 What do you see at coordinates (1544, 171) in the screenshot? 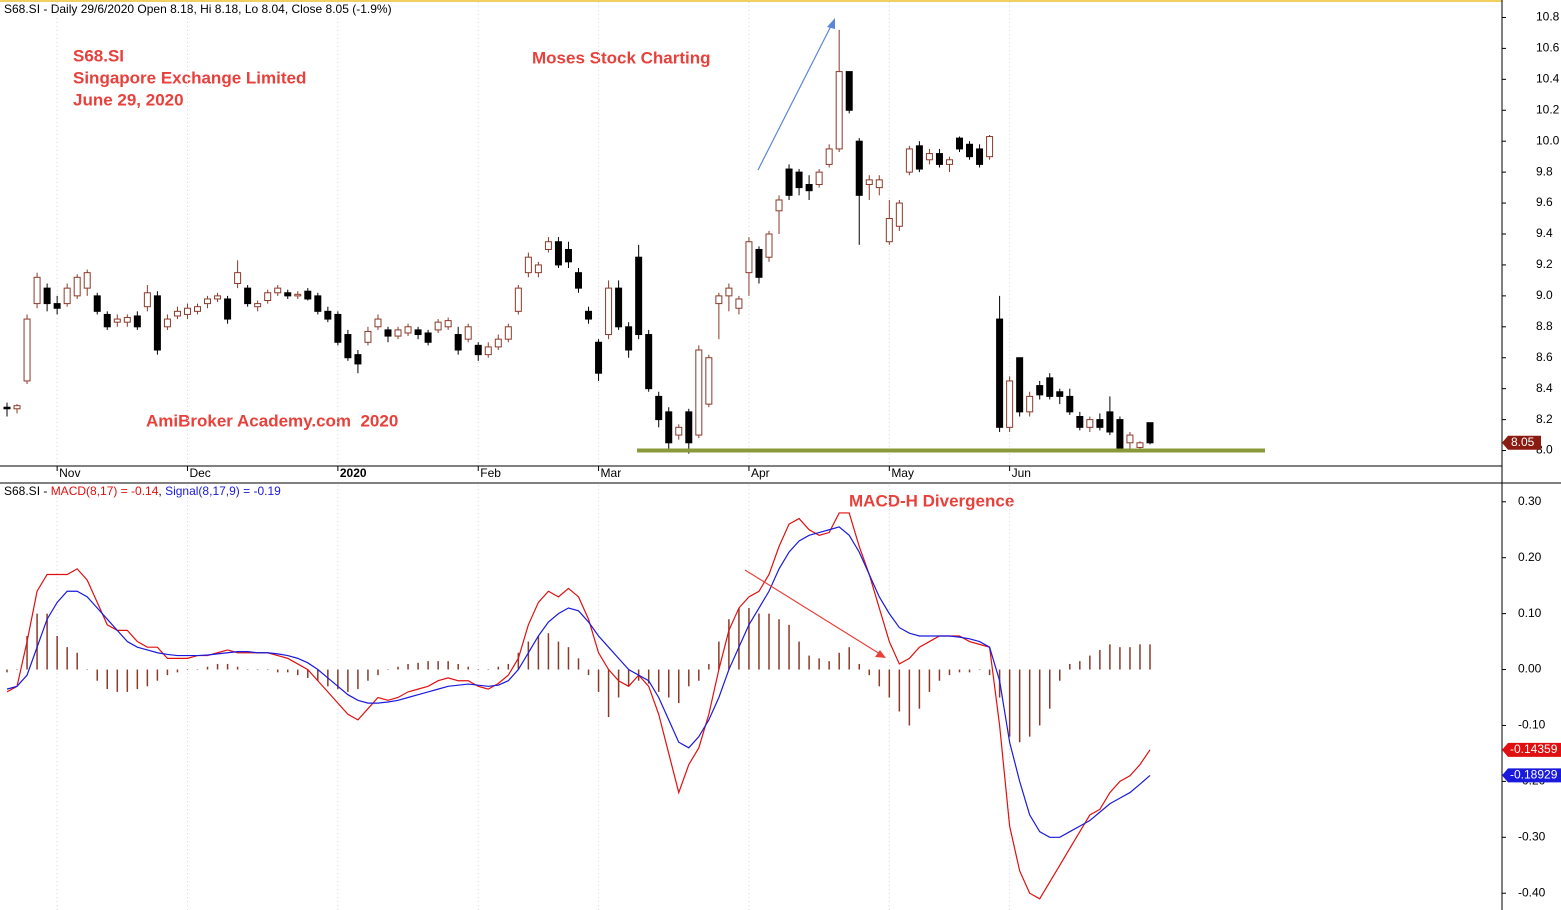
I see `y-tick-label: 9.8` at bounding box center [1544, 171].